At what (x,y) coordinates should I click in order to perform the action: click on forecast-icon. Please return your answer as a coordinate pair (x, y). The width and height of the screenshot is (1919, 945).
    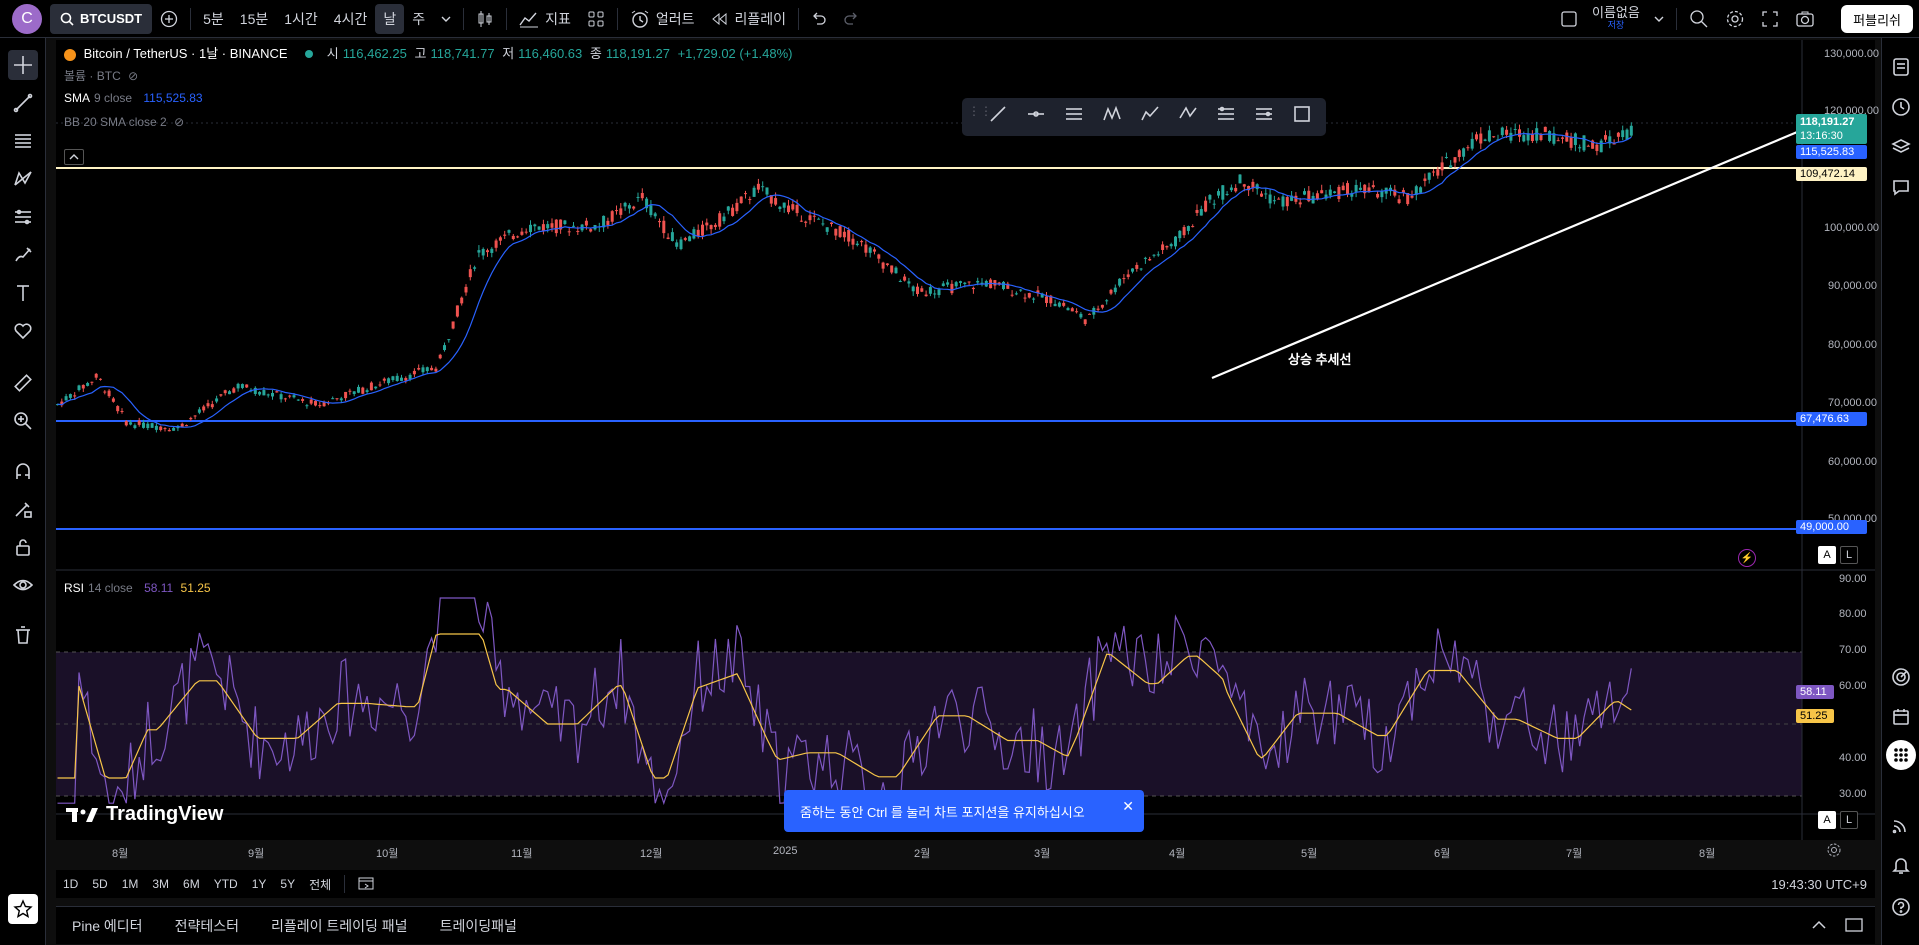
    Looking at the image, I should click on (23, 217).